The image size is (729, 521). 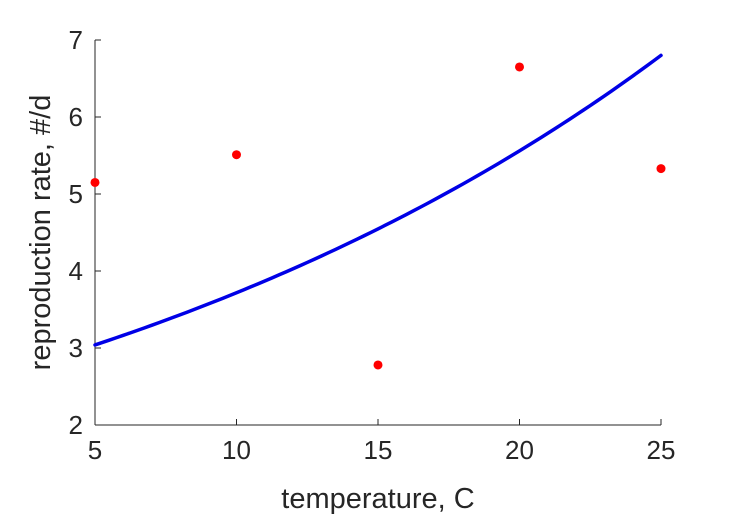 What do you see at coordinates (236, 450) in the screenshot?
I see `x-tick-label: 10` at bounding box center [236, 450].